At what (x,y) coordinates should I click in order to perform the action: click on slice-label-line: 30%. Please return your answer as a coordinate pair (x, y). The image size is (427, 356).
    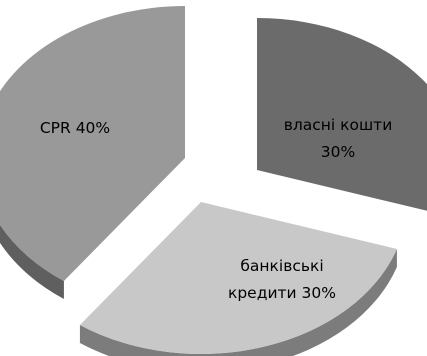
    Looking at the image, I should click on (338, 152).